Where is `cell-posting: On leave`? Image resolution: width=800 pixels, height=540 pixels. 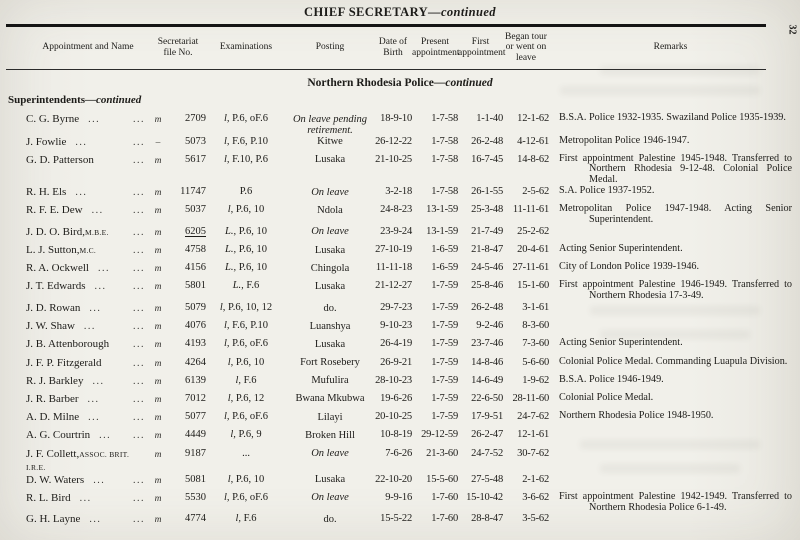
cell-posting: On leave is located at coordinates (330, 498).